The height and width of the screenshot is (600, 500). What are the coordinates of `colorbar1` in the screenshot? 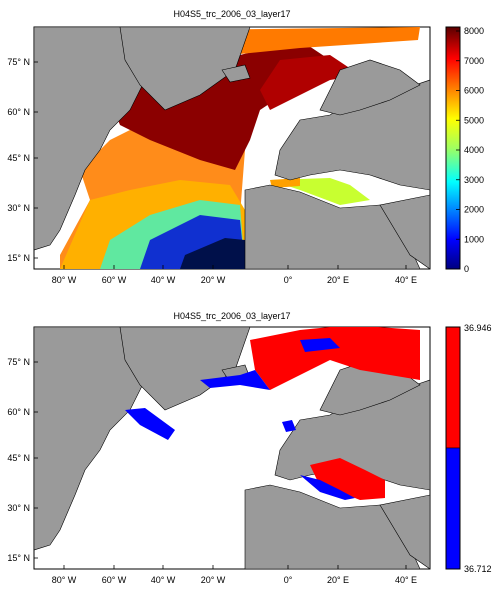 It's located at (453, 148).